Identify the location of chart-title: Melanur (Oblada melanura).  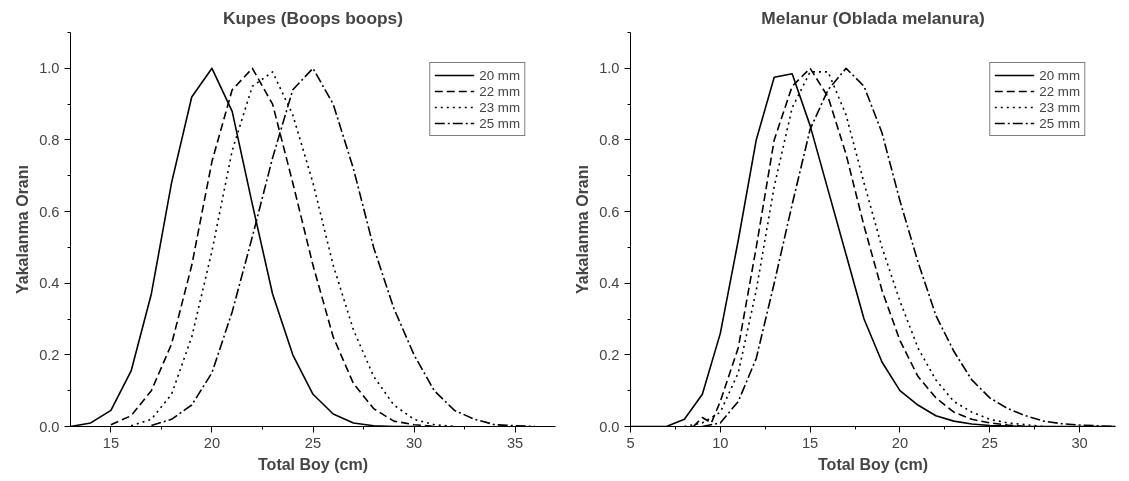
(873, 17).